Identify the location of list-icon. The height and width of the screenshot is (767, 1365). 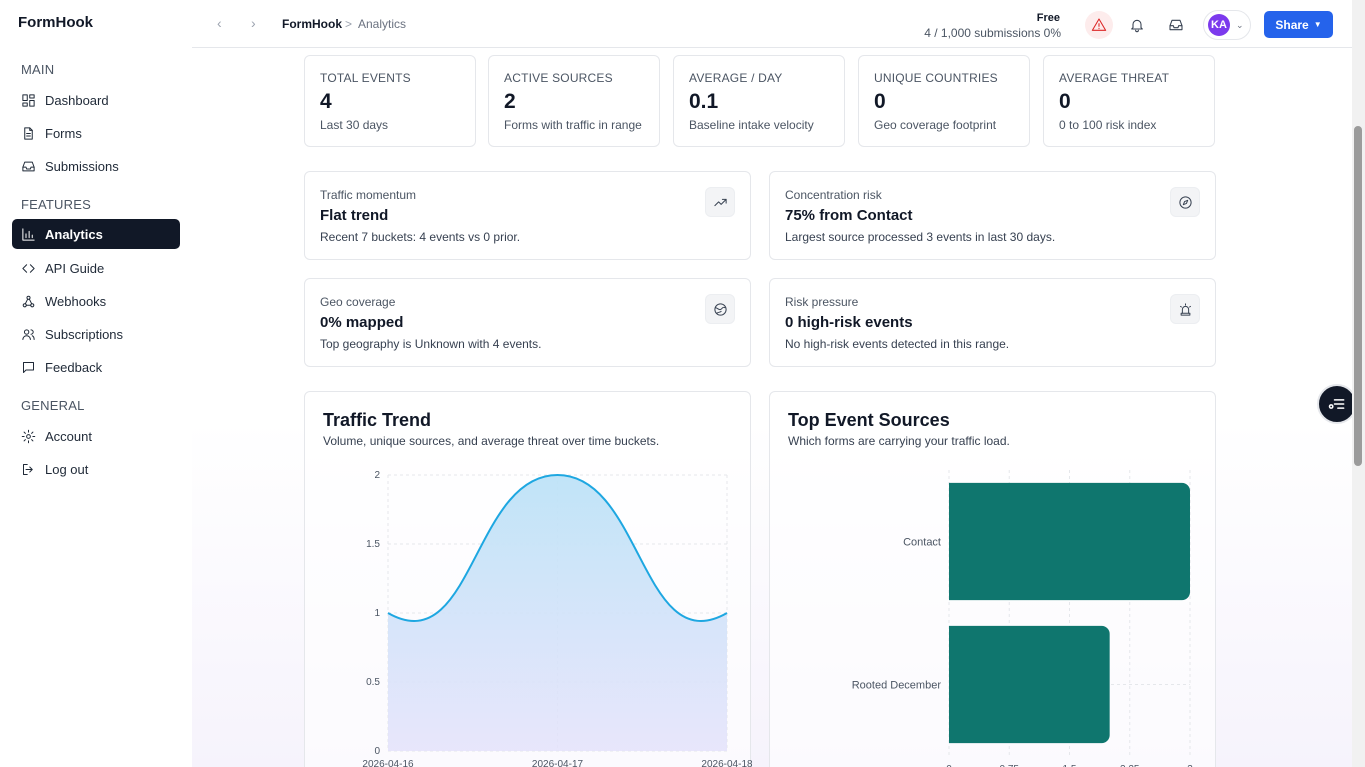
(1336, 404).